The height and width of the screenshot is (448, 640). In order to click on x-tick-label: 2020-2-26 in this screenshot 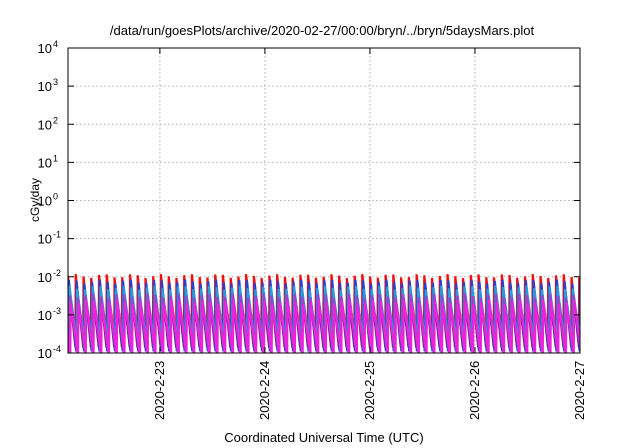, I will do `click(474, 390)`.